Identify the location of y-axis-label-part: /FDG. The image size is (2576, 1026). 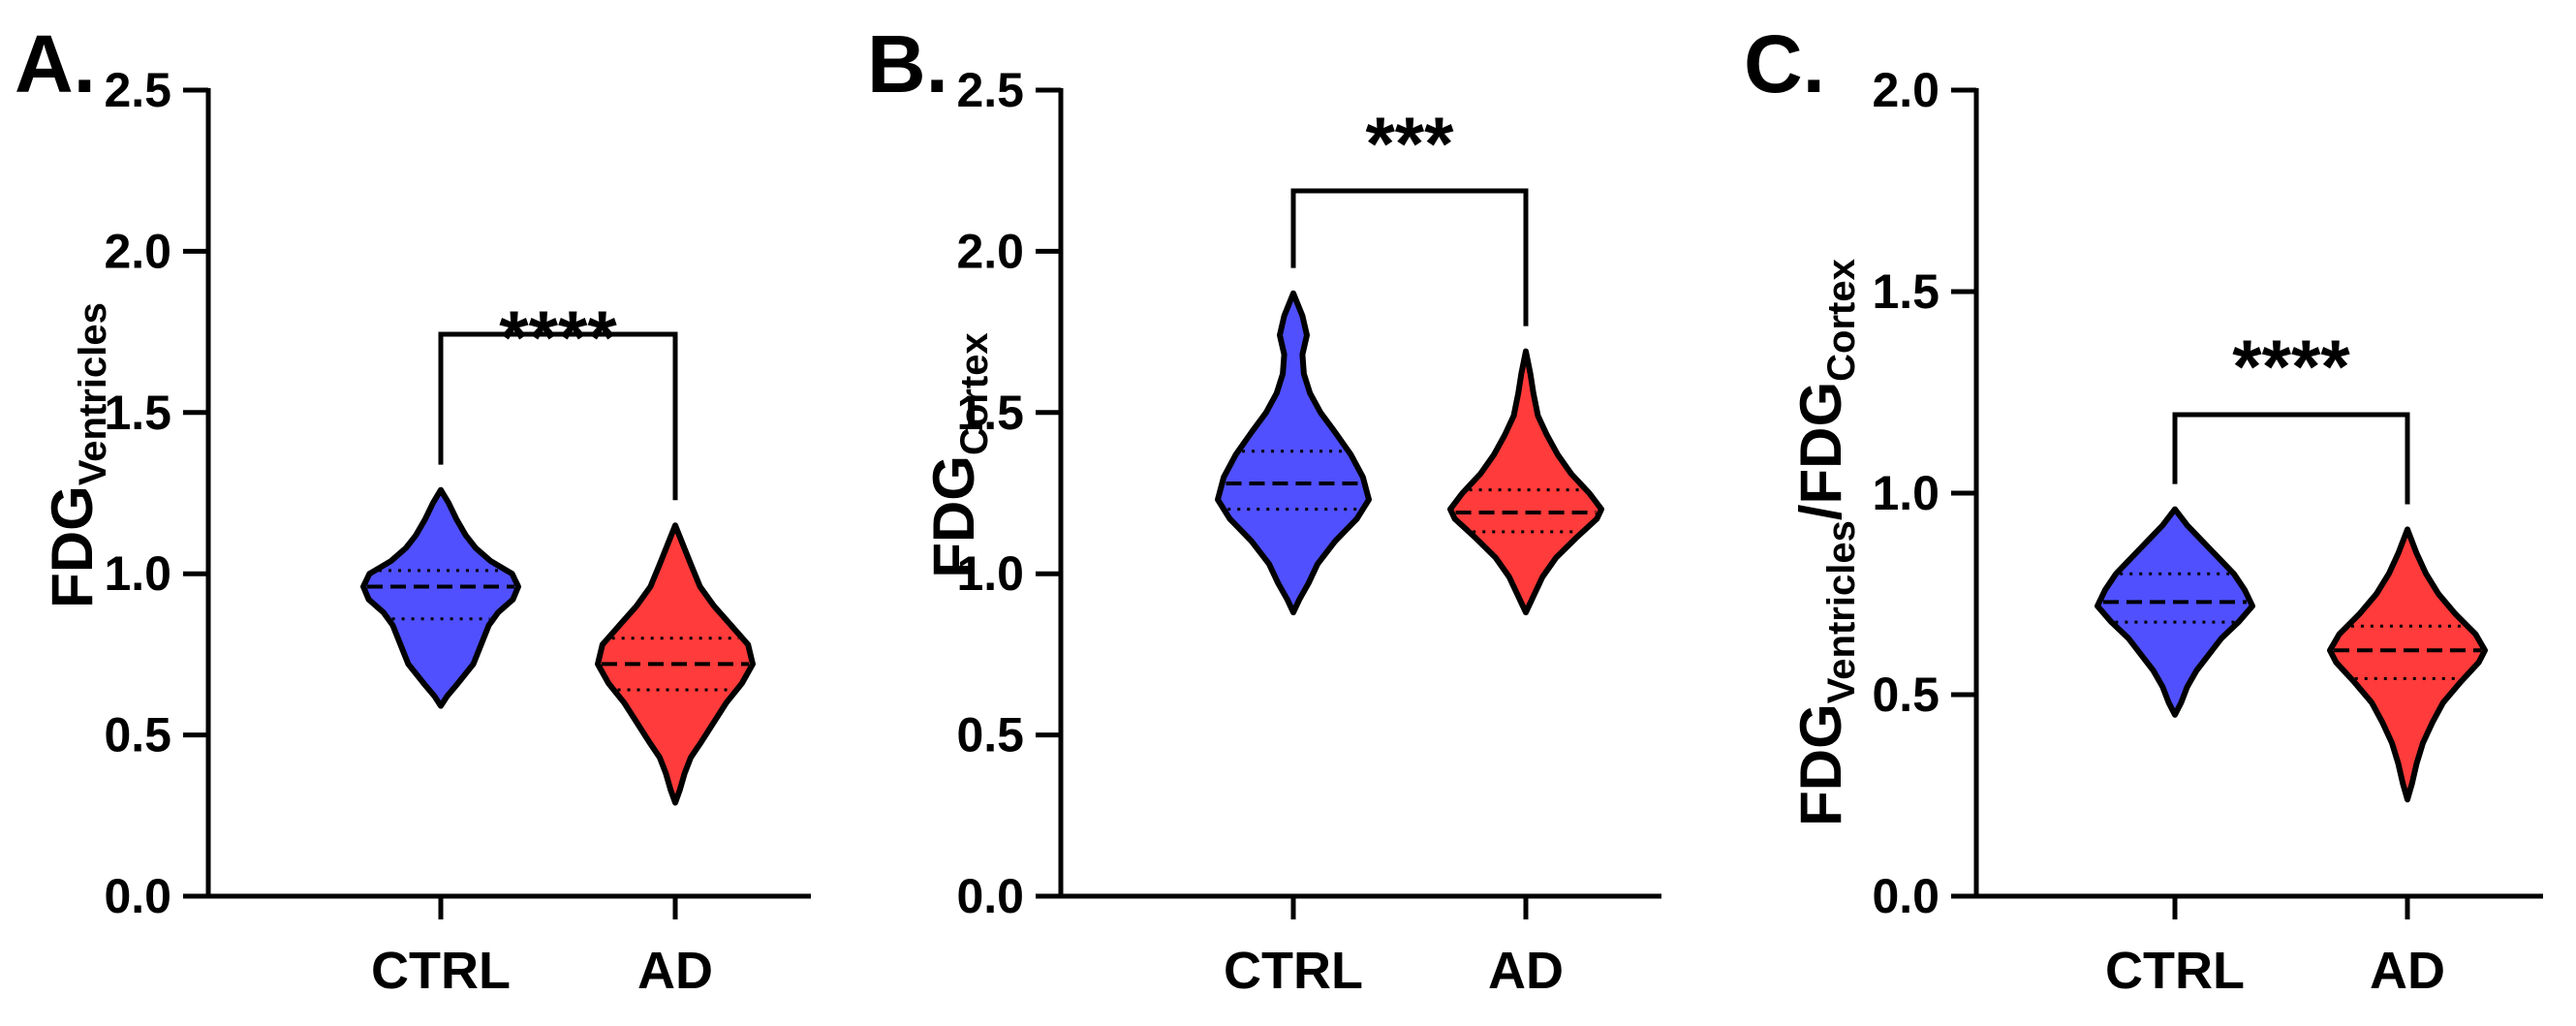
(1820, 451).